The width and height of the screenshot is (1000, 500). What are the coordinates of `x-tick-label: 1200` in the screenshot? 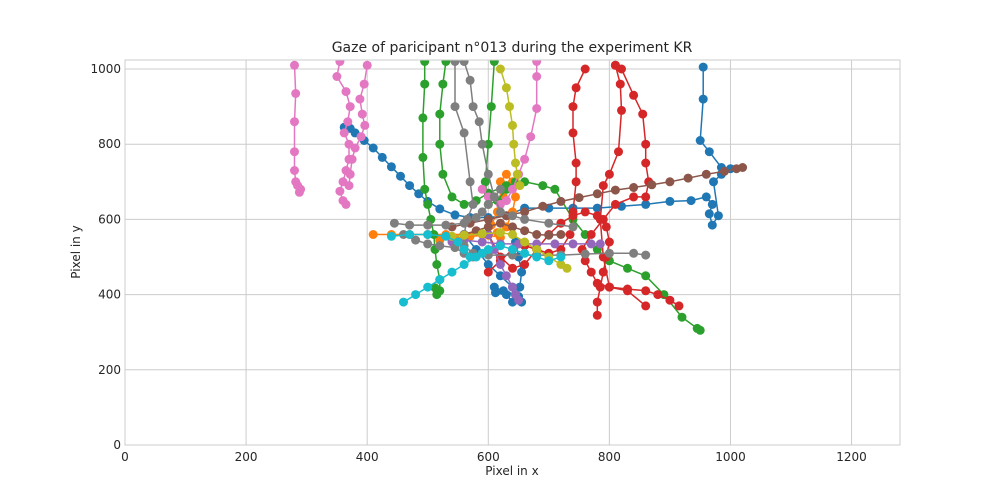 It's located at (851, 457).